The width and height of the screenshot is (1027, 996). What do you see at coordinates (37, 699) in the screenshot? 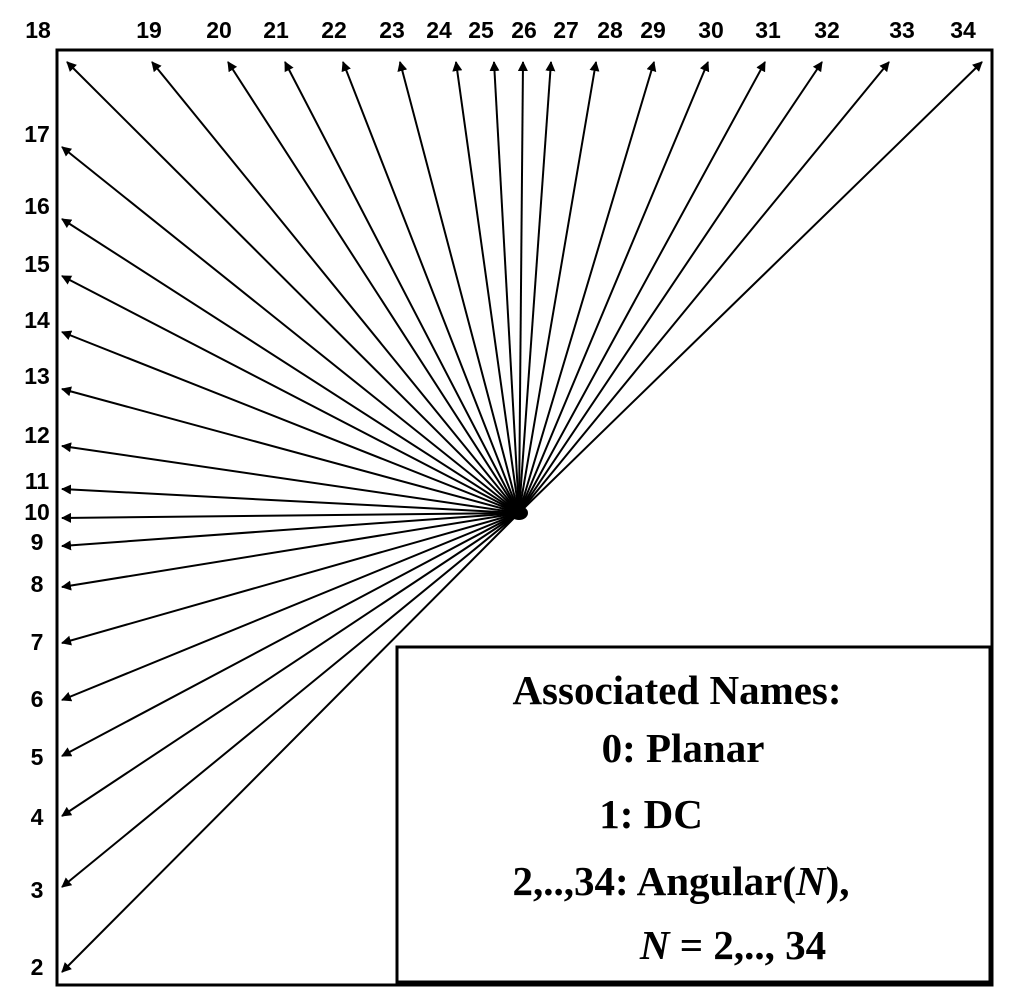
I see `mode-label-6: 6` at bounding box center [37, 699].